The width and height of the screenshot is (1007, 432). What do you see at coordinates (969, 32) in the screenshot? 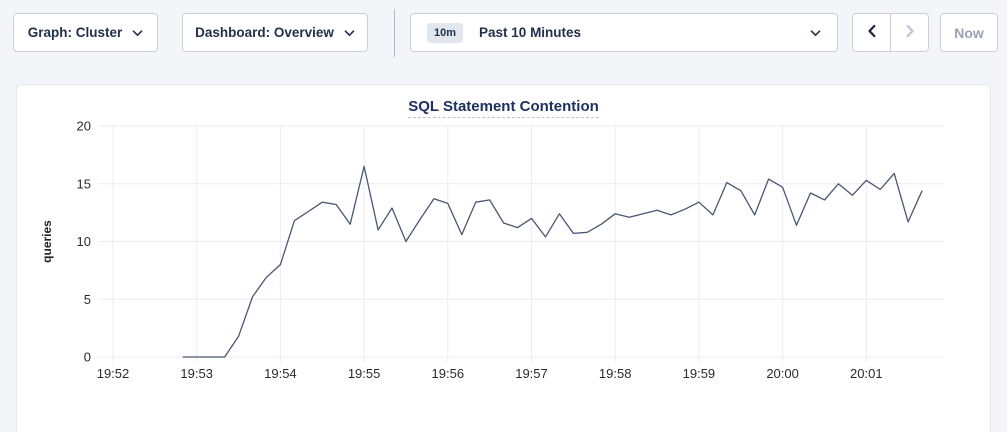
I see `now-button: Now` at bounding box center [969, 32].